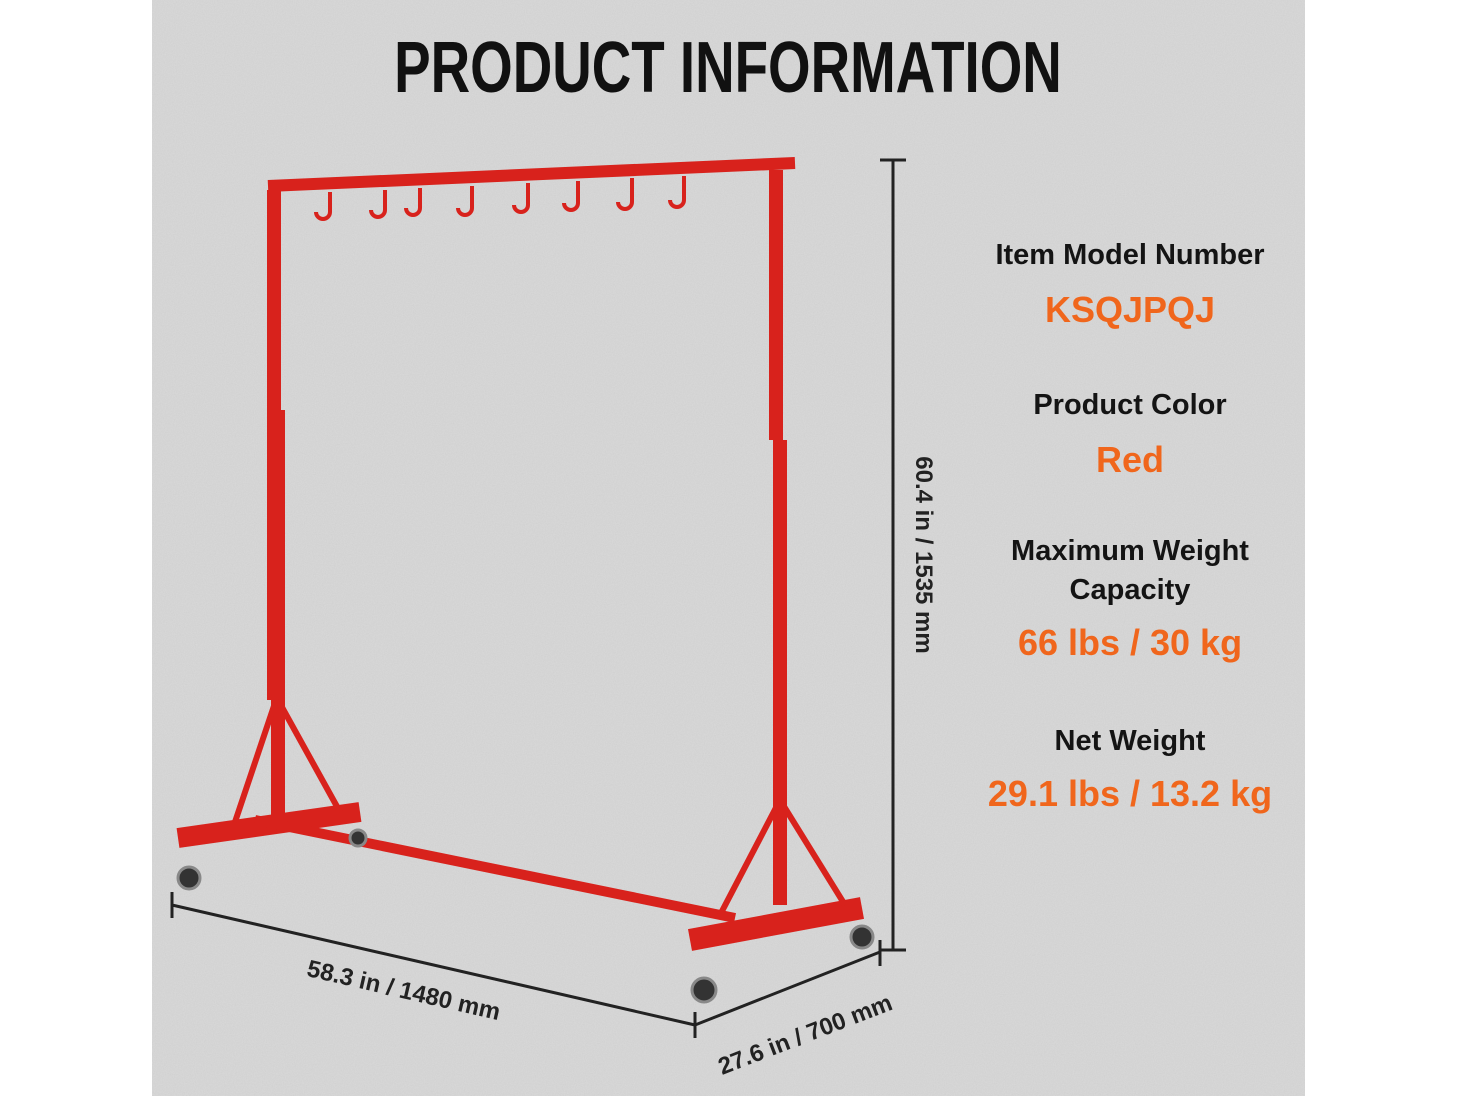 The width and height of the screenshot is (1460, 1096). Describe the element at coordinates (1129, 459) in the screenshot. I see `spec-value: Red` at that location.